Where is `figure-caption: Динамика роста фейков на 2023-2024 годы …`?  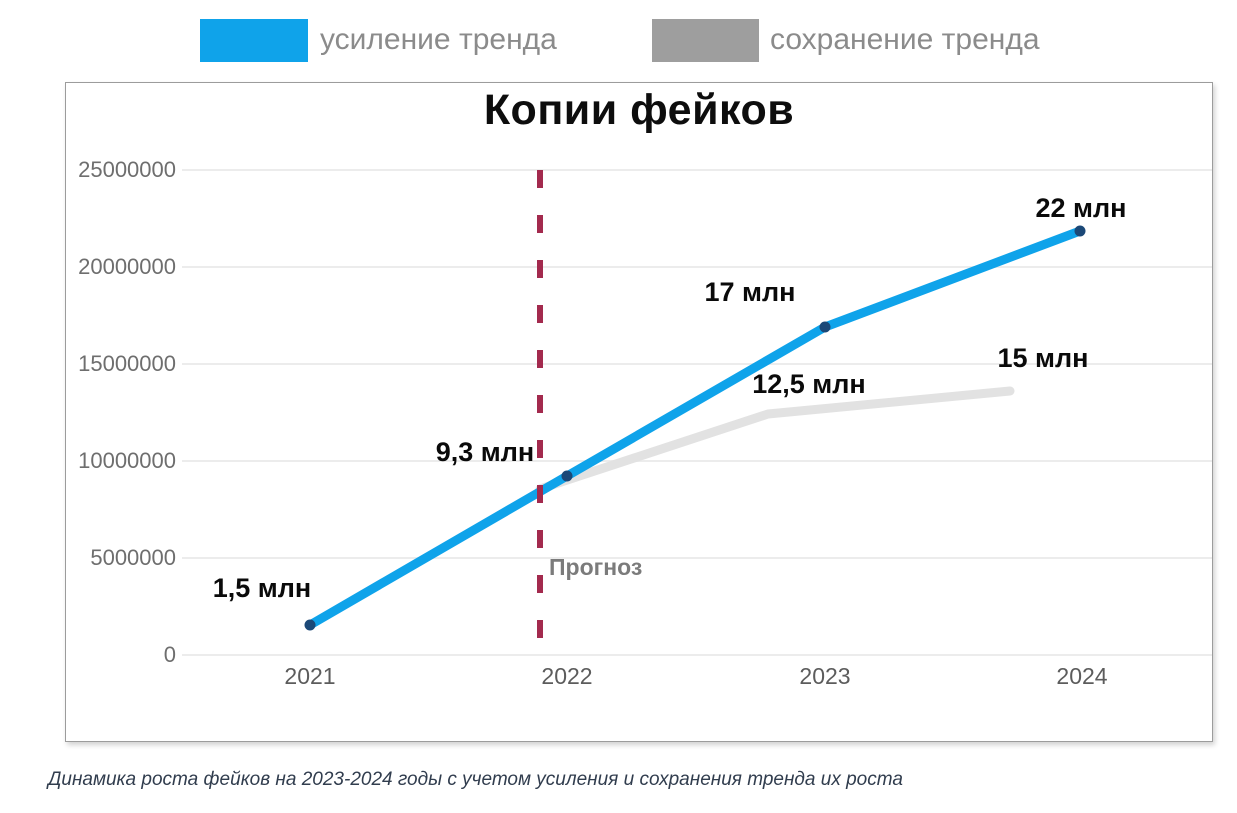 figure-caption: Динамика роста фейков на 2023-2024 годы … is located at coordinates (475, 779).